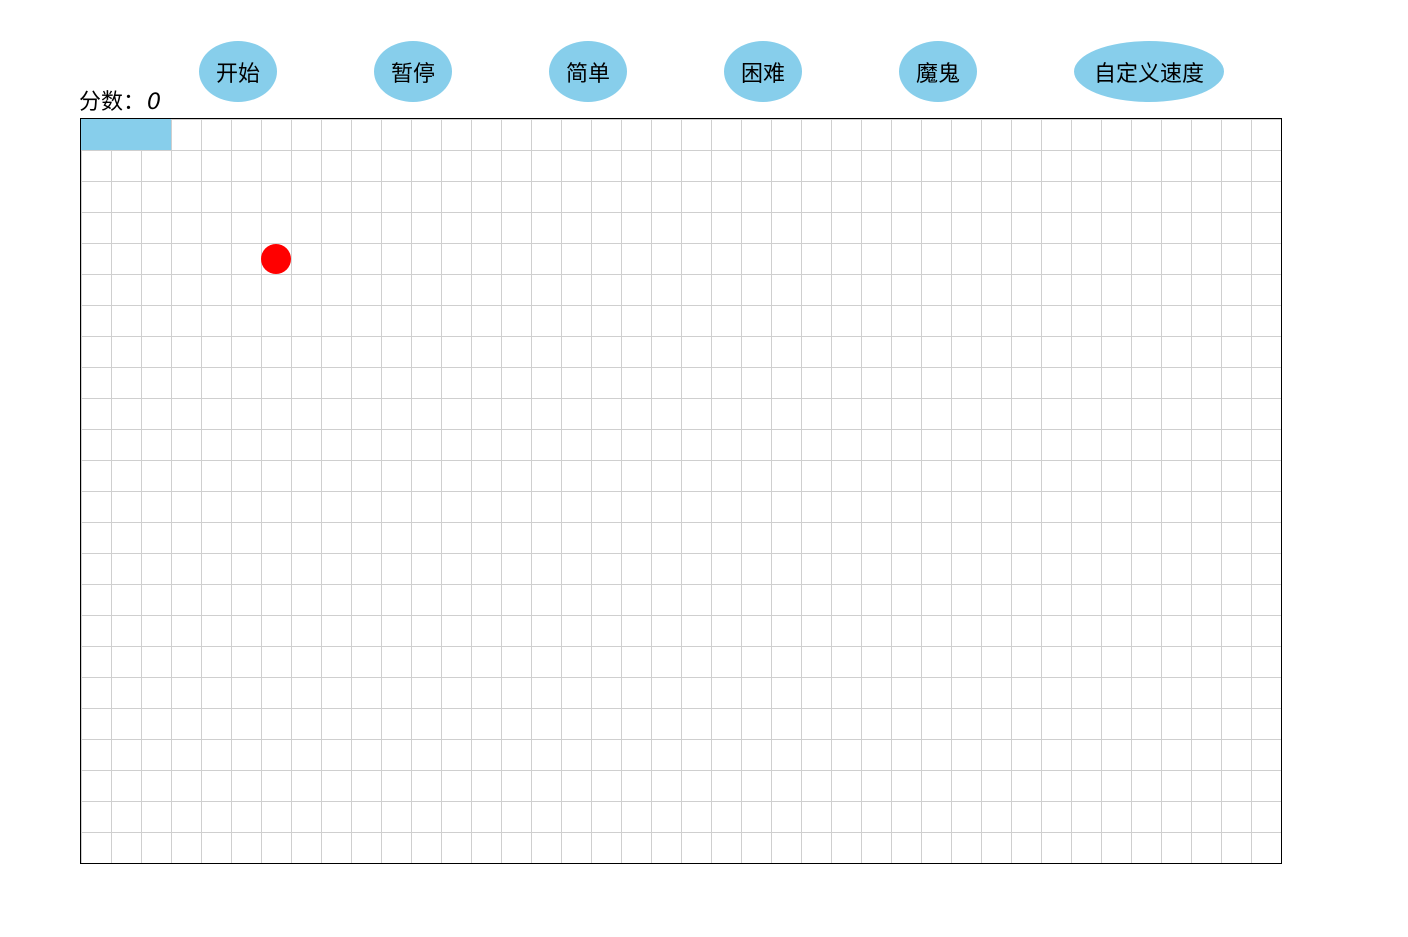 Image resolution: width=1408 pixels, height=937 pixels. Describe the element at coordinates (156, 134) in the screenshot. I see `snake-head` at that location.